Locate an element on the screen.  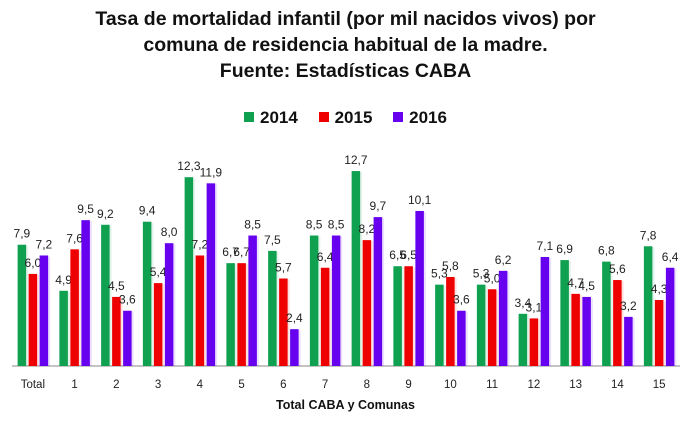
data-label-2014-8: 12,7 is located at coordinates (356, 160).